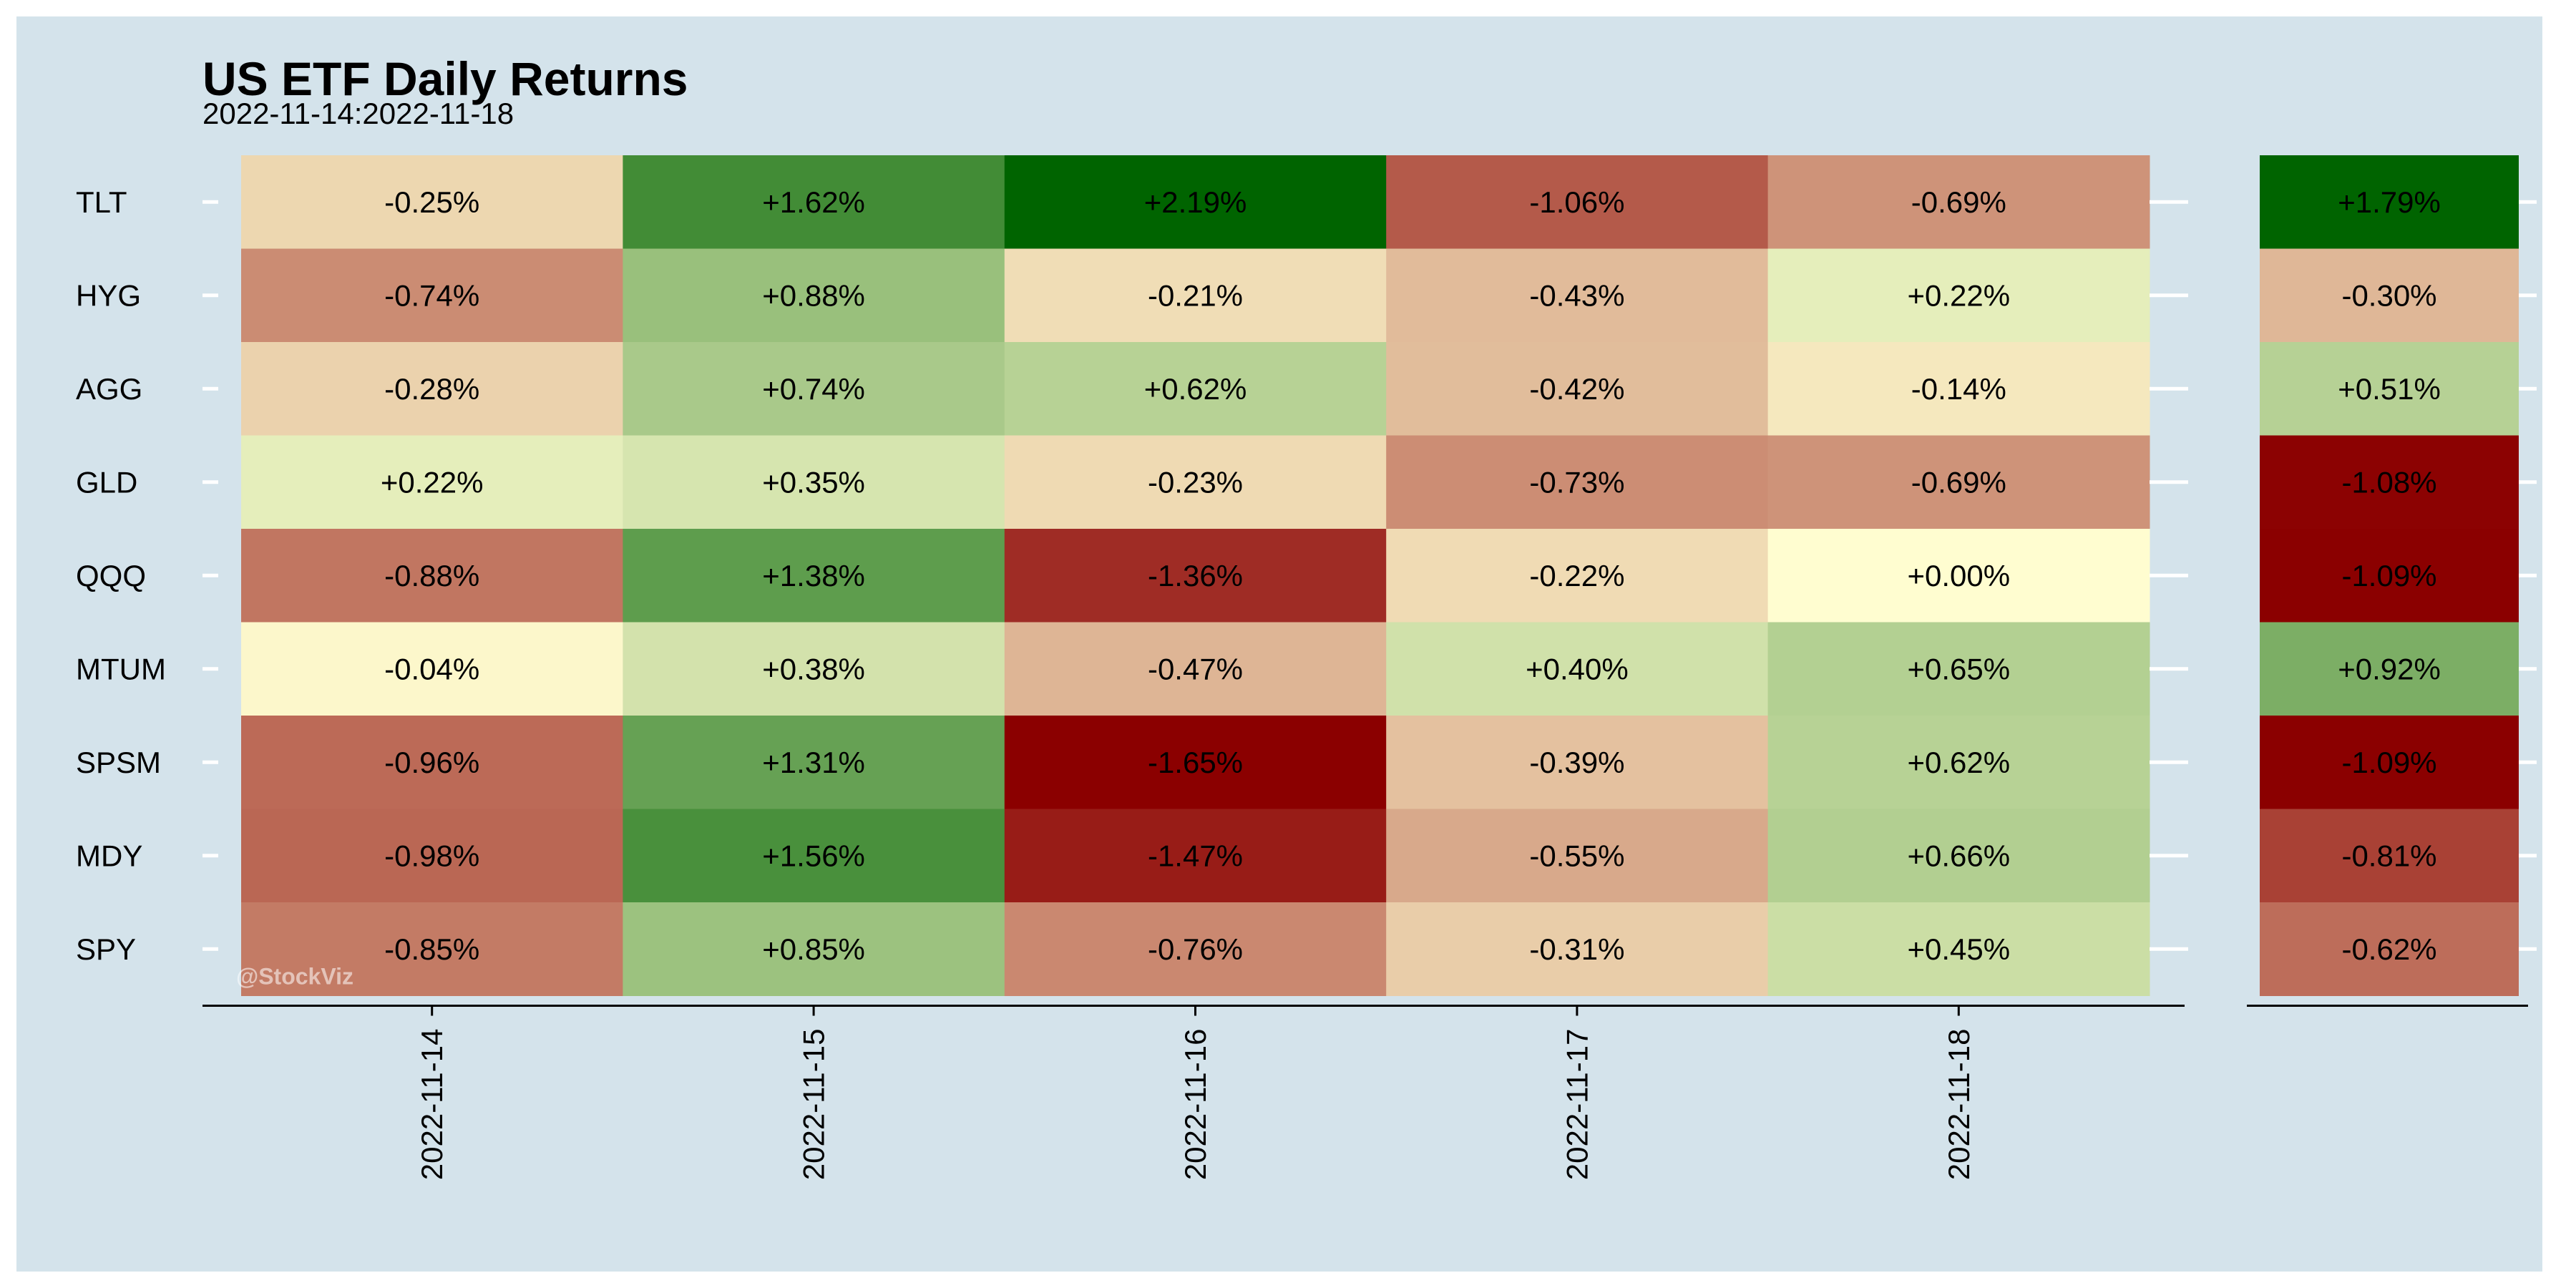 The width and height of the screenshot is (2576, 1288). Describe the element at coordinates (101, 202) in the screenshot. I see `row-label: TLT` at that location.